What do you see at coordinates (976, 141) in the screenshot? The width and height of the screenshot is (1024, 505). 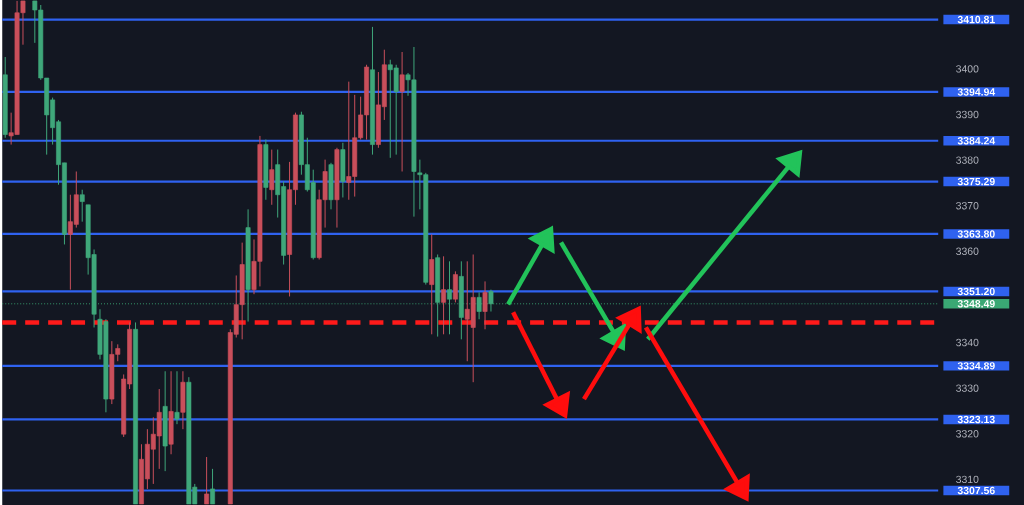 I see `ref-line-label: 3384.24` at bounding box center [976, 141].